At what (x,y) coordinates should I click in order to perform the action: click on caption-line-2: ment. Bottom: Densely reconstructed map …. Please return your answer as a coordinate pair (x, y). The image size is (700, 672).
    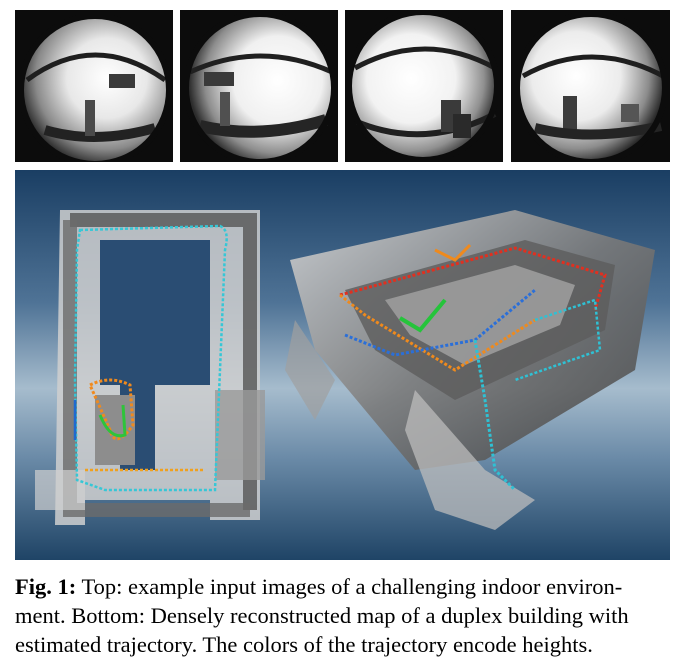
    Looking at the image, I should click on (322, 615).